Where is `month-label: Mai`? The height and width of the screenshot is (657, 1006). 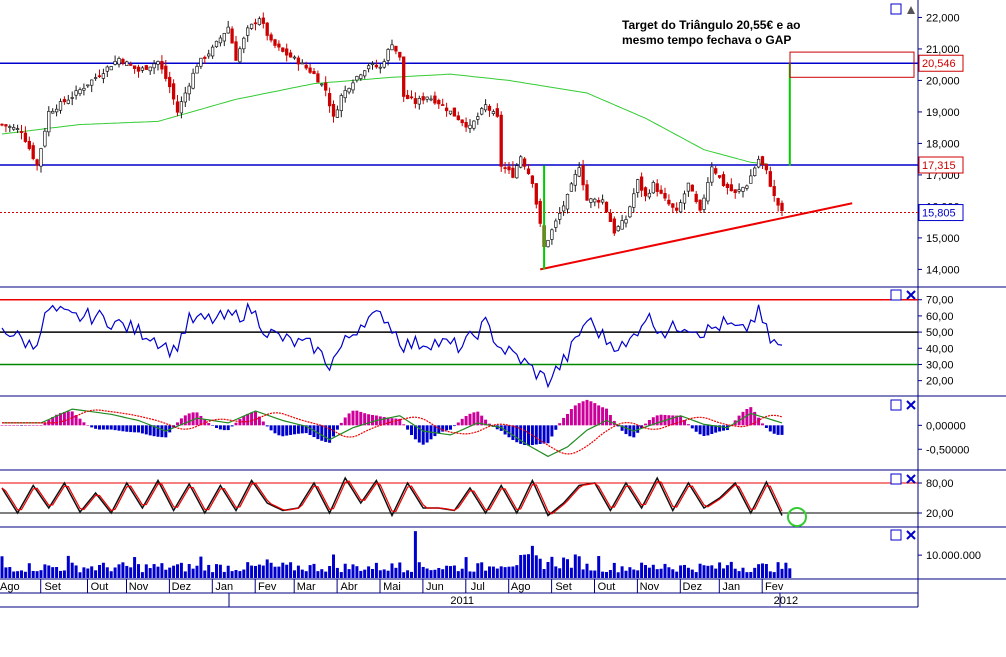
month-label: Mai is located at coordinates (392, 587).